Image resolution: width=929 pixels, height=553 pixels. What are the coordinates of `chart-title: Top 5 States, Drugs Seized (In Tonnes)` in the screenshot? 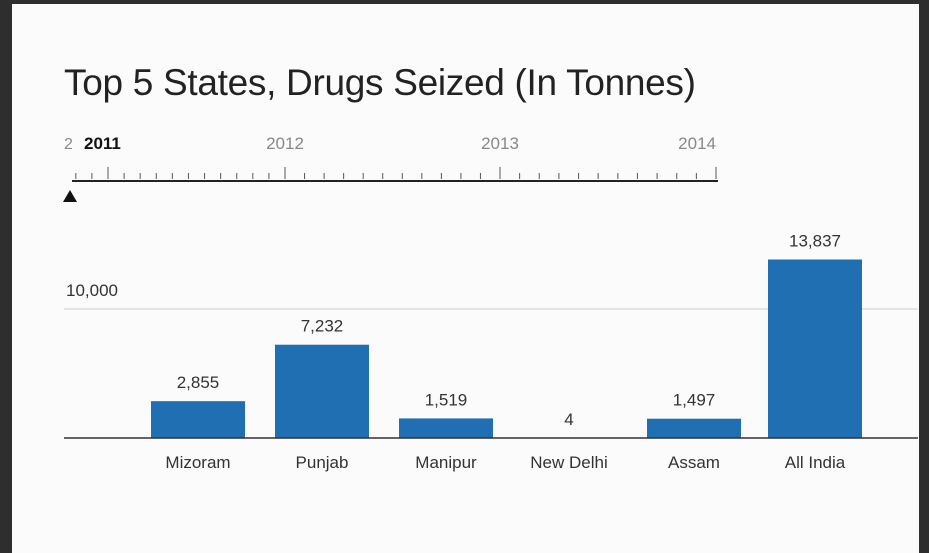 It's located at (380, 82).